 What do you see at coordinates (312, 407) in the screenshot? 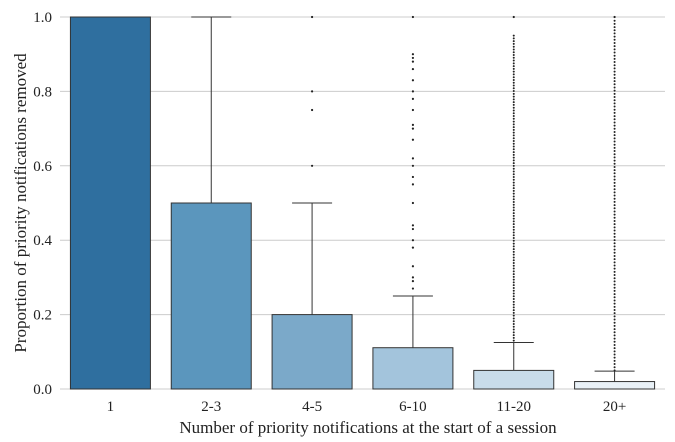
I see `x-tick-label: 4-5` at bounding box center [312, 407].